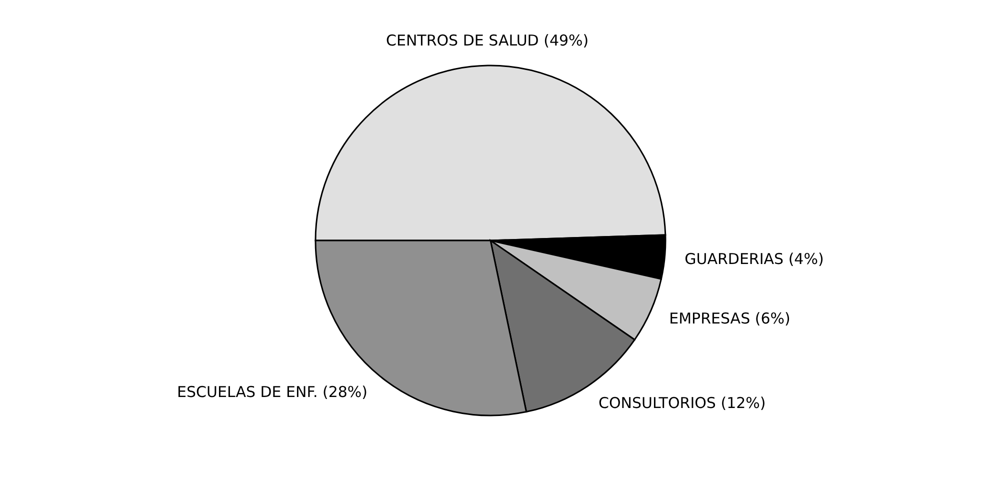 Image resolution: width=981 pixels, height=501 pixels. Describe the element at coordinates (272, 391) in the screenshot. I see `slice-label: ESCUELAS DE ENF. (28%)` at that location.